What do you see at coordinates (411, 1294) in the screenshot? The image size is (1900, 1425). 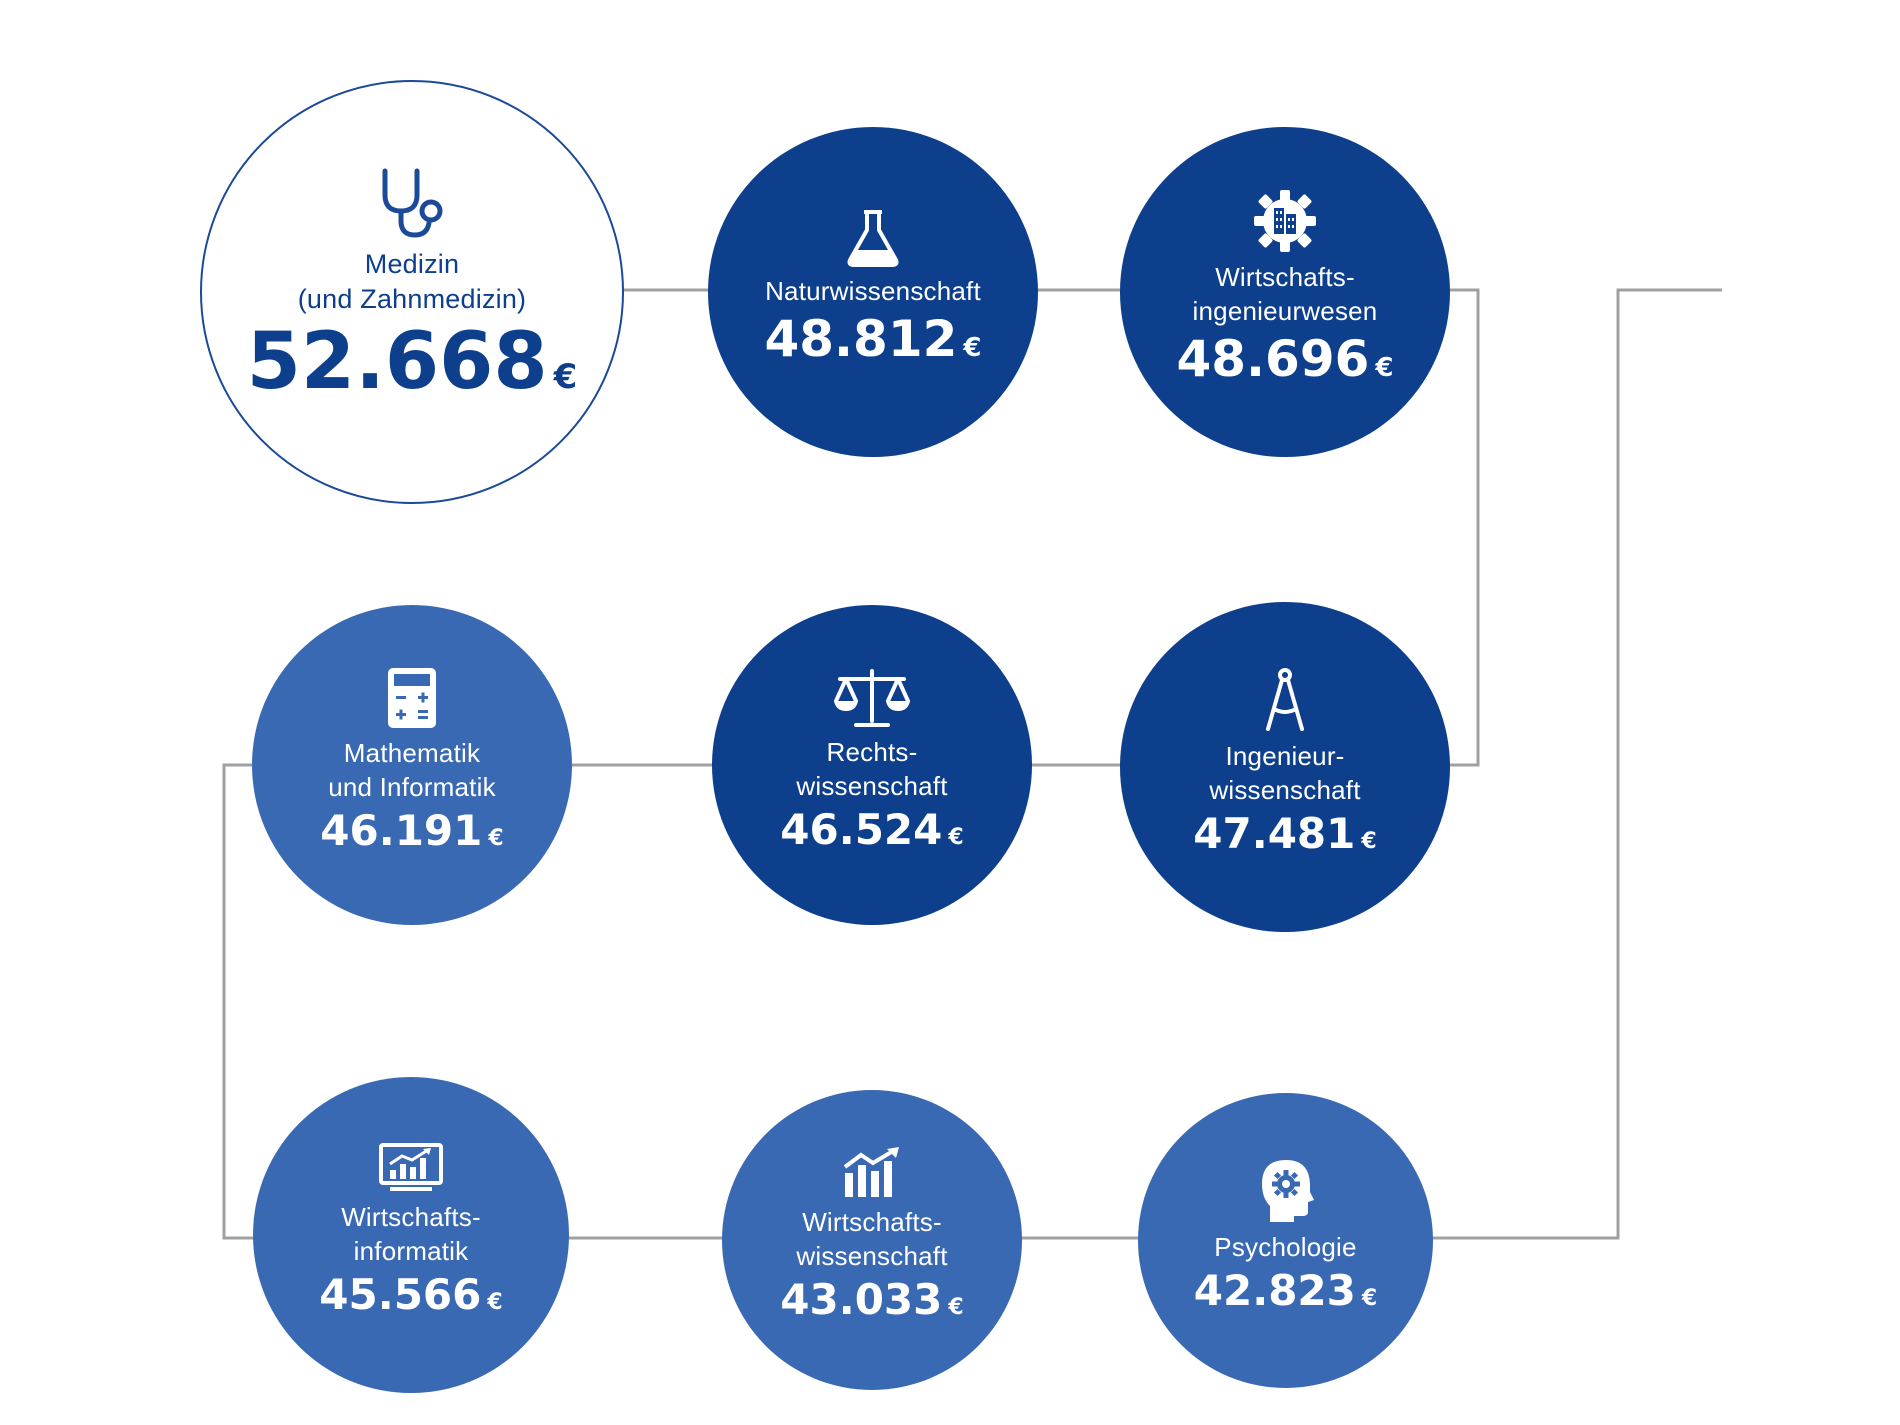 I see `node-wirtschaftsinformatik-value: 45.566 €` at bounding box center [411, 1294].